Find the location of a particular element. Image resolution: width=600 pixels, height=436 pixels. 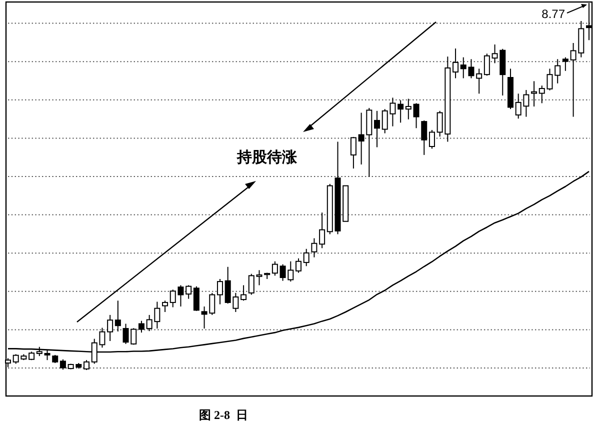

annotation: 持股待涨 is located at coordinates (267, 158).